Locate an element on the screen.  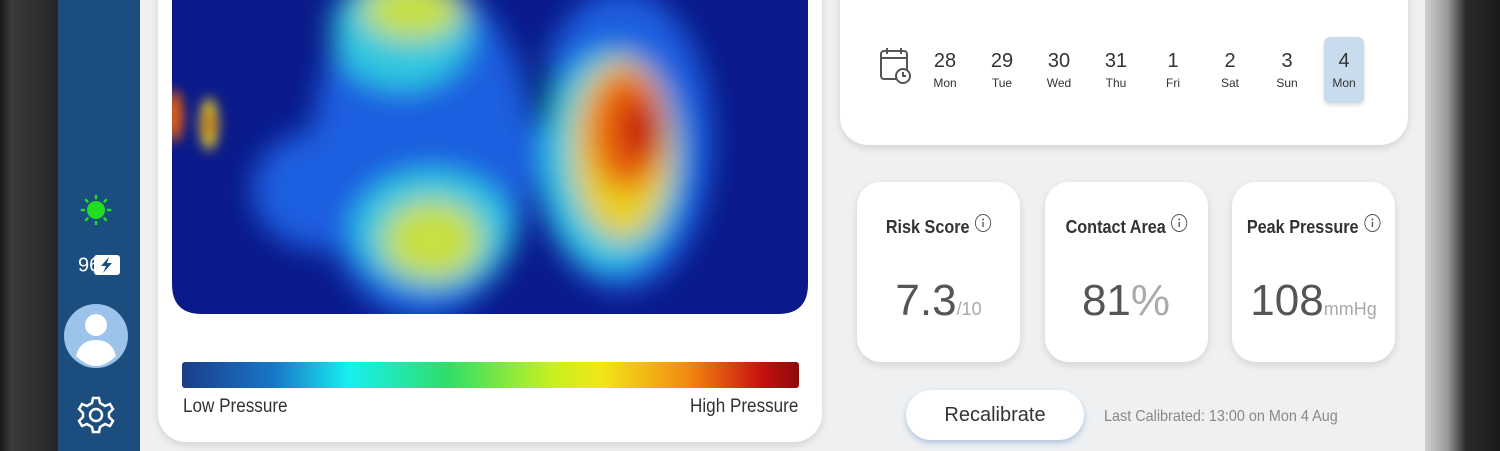
sidebar-icons: 96 is located at coordinates (96, 314).